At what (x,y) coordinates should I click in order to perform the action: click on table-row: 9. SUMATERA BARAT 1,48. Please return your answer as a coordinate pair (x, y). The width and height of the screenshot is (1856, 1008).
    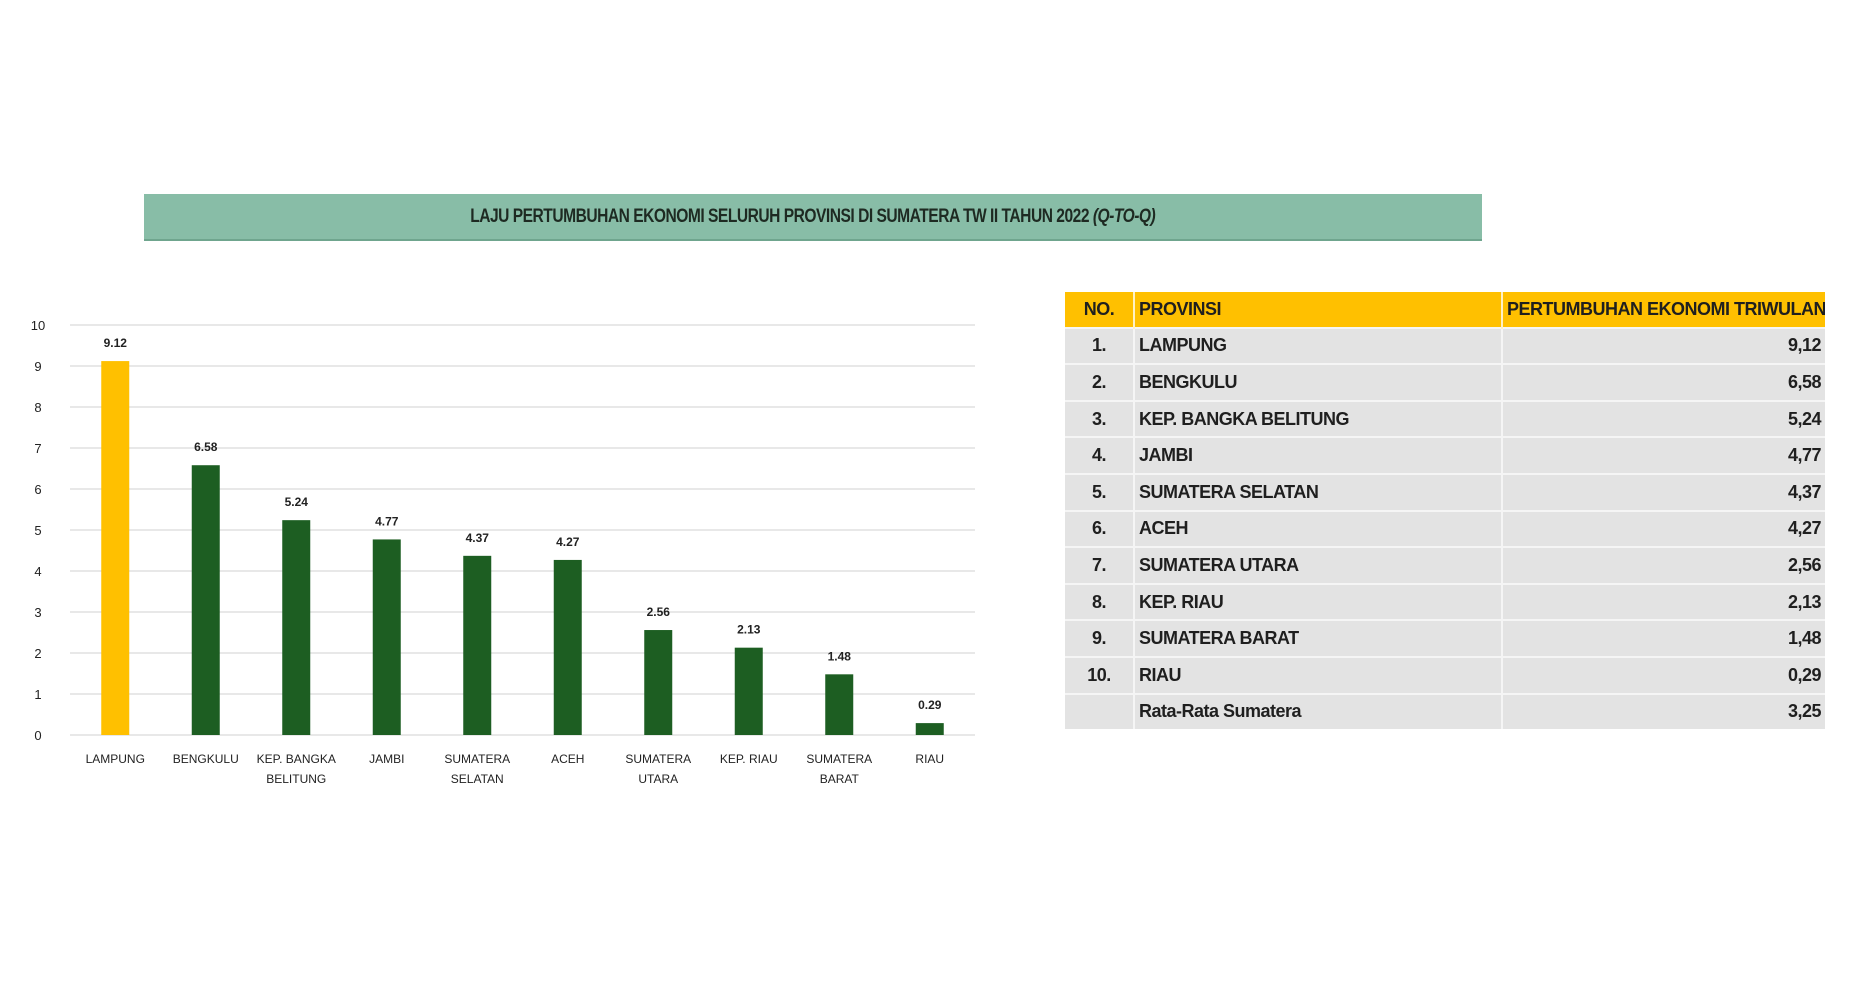
    Looking at the image, I should click on (1445, 638).